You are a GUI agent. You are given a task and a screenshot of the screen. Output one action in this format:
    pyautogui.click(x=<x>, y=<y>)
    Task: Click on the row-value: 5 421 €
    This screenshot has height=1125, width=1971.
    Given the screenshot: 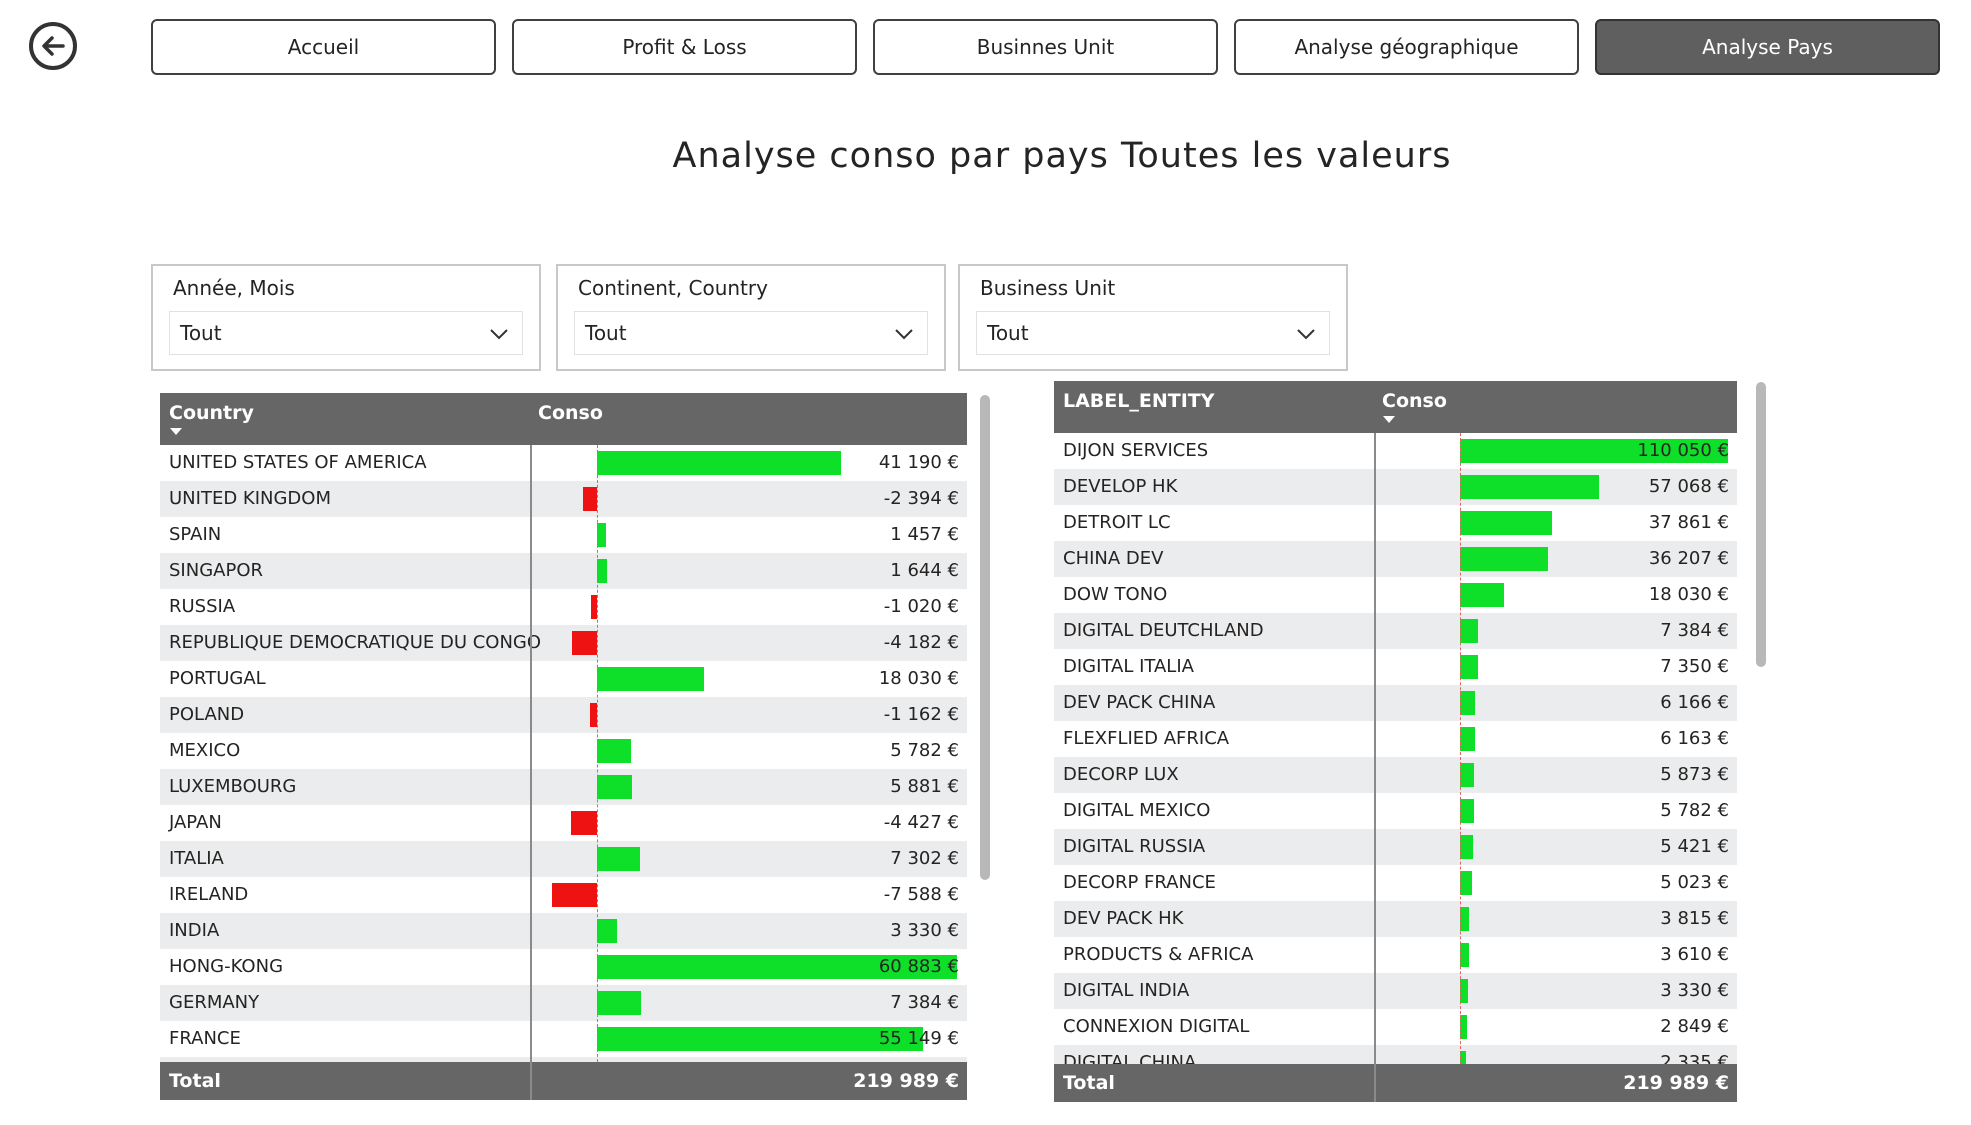 What is the action you would take?
    pyautogui.click(x=1694, y=846)
    